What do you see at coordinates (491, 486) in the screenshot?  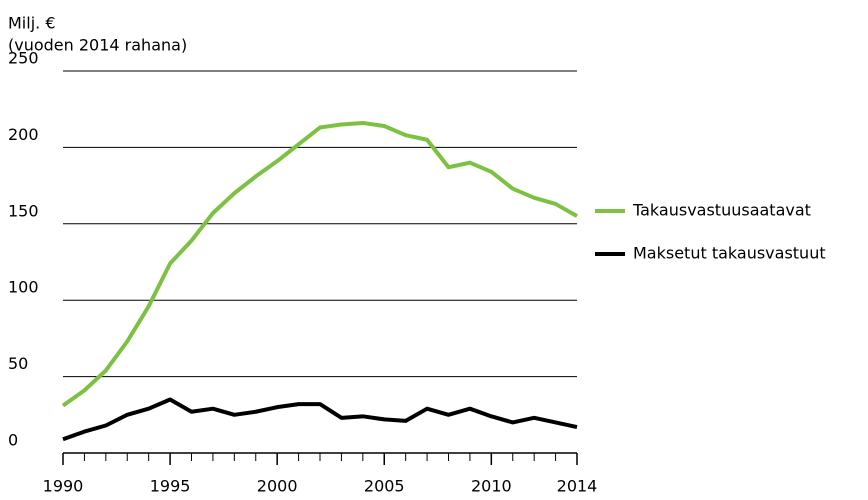 I see `x-tick-label: 2010` at bounding box center [491, 486].